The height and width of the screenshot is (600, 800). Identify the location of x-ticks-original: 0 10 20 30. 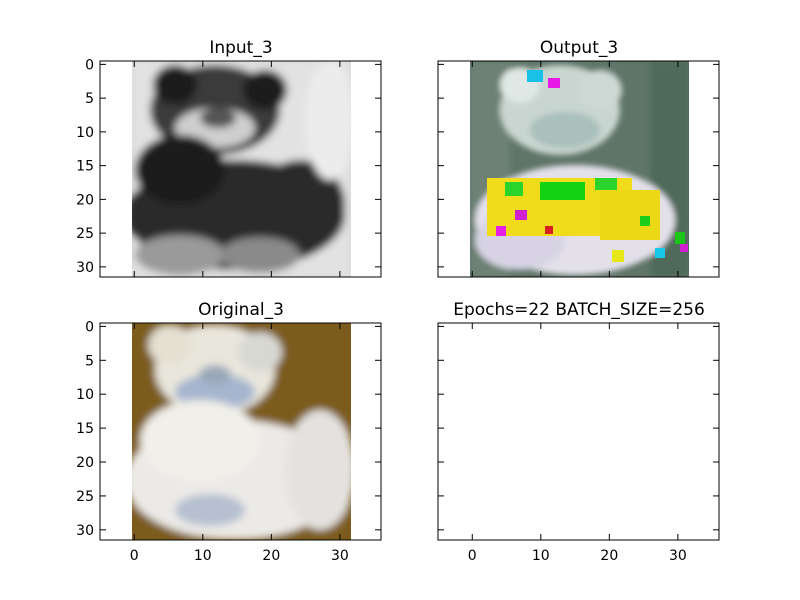
(239, 443).